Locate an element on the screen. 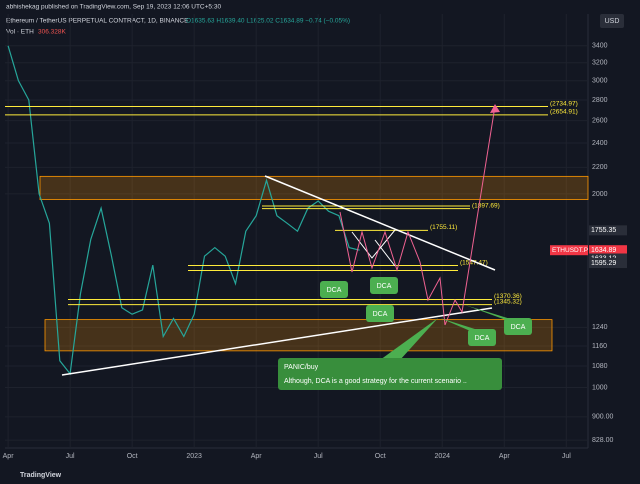 The image size is (640, 484). price-tag-label: 1755.35 is located at coordinates (603, 230).